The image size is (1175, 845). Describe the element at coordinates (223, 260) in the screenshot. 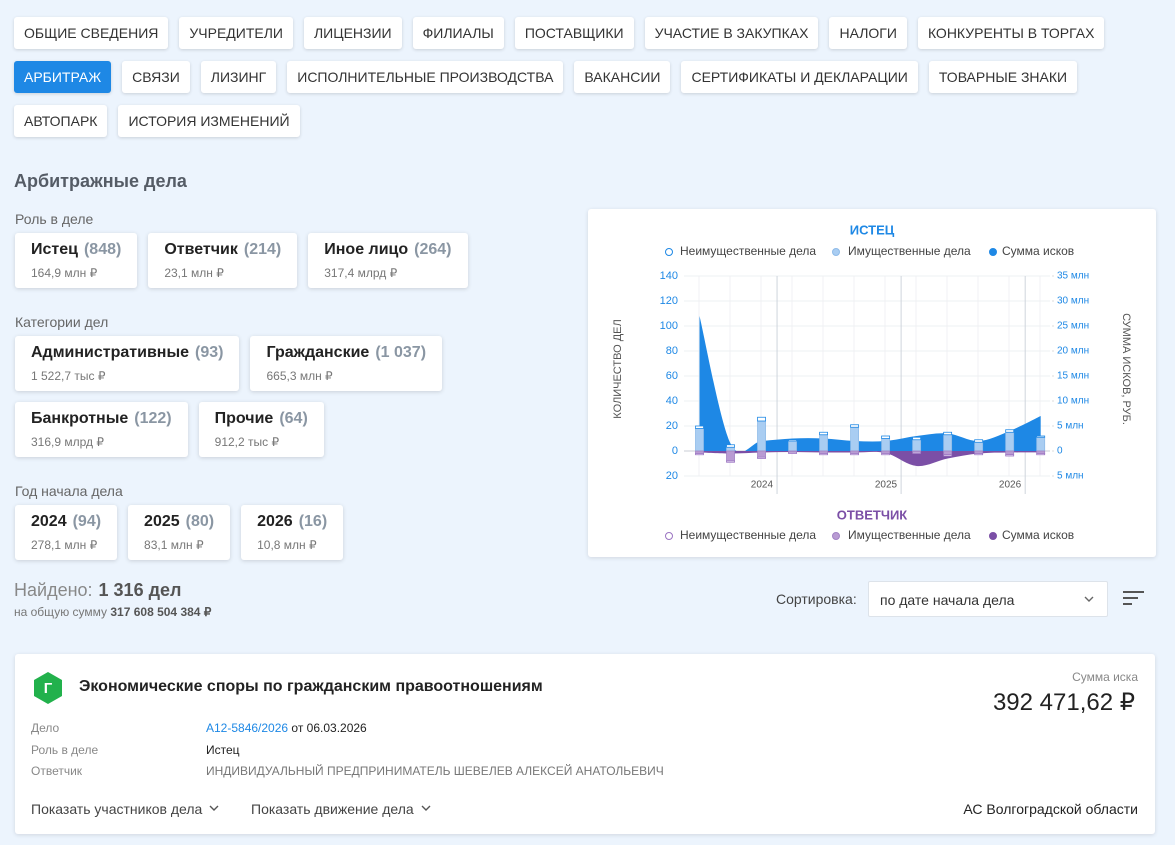

I see `filter-card: Ответчик (214) 23,1 млн ₽` at that location.